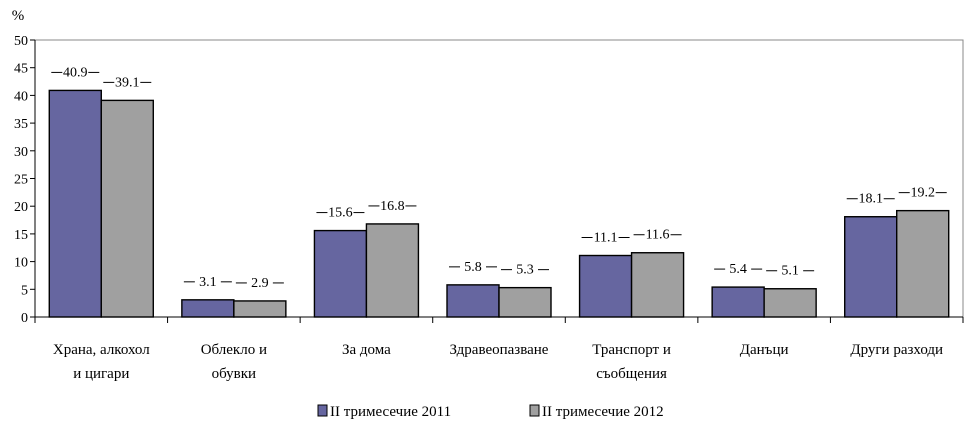  Describe the element at coordinates (21, 180) in the screenshot. I see `y-tick-label: 25` at that location.